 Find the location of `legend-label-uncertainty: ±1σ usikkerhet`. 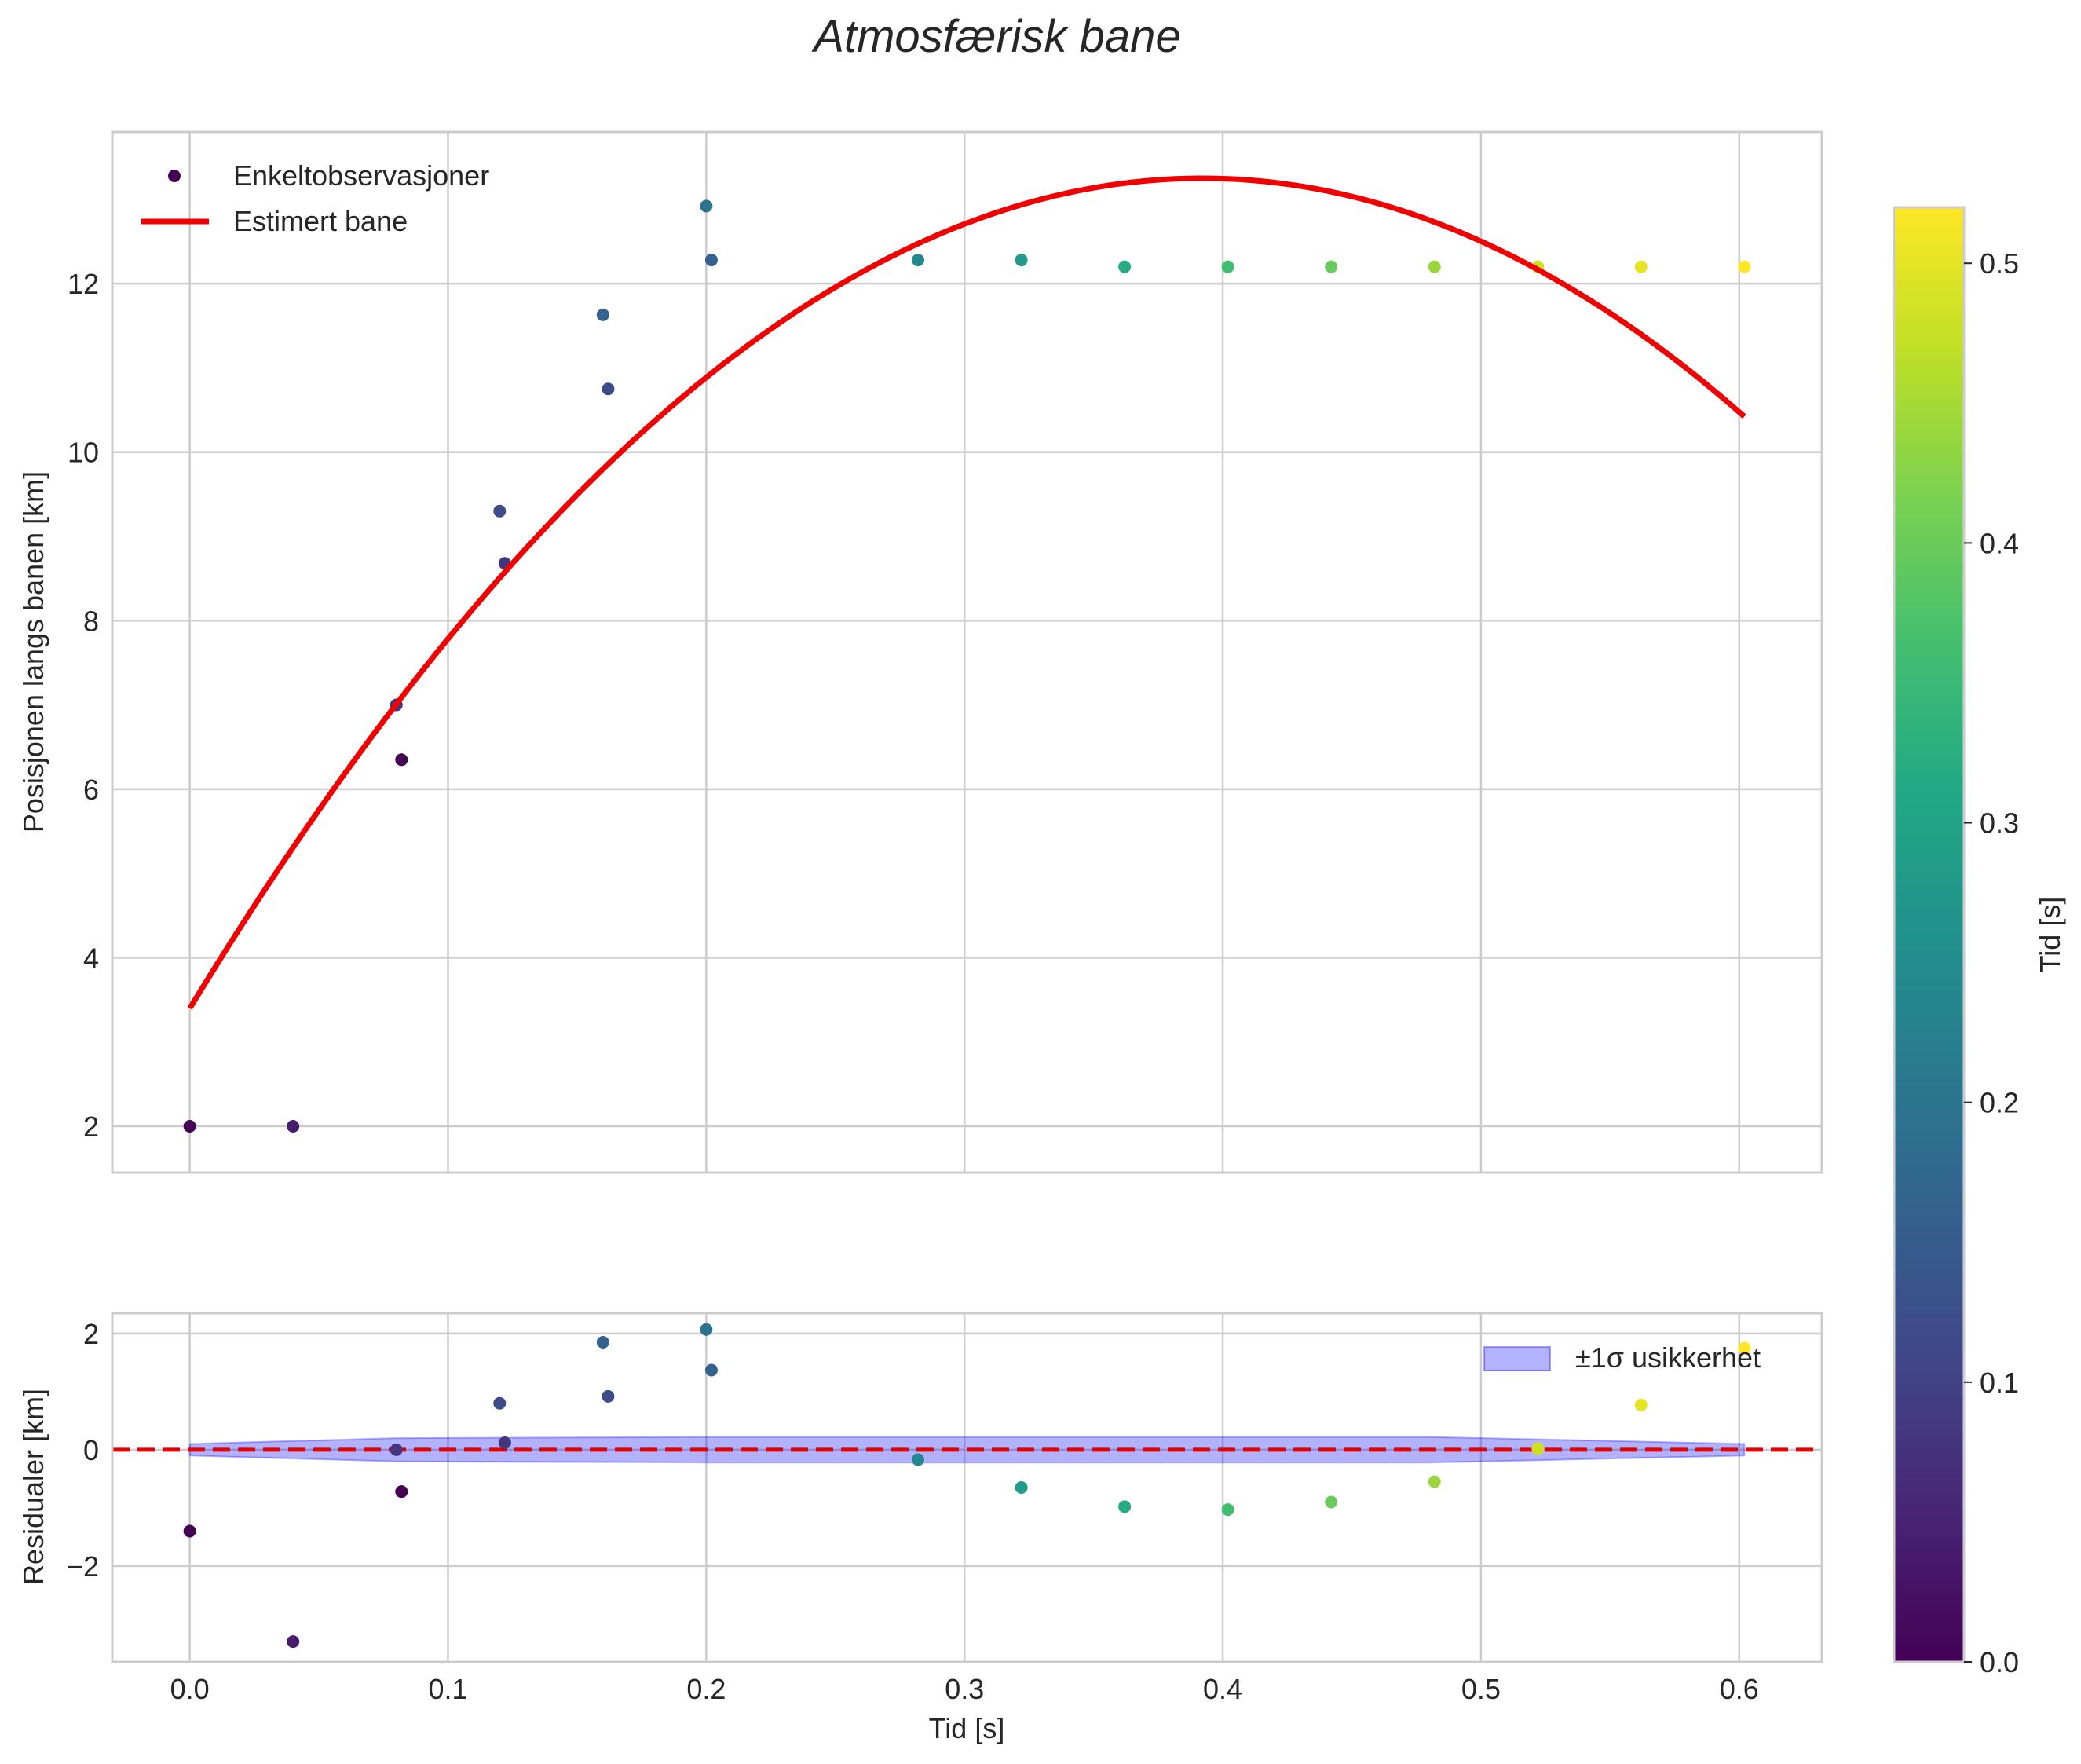

legend-label-uncertainty: ±1σ usikkerhet is located at coordinates (1668, 1357).